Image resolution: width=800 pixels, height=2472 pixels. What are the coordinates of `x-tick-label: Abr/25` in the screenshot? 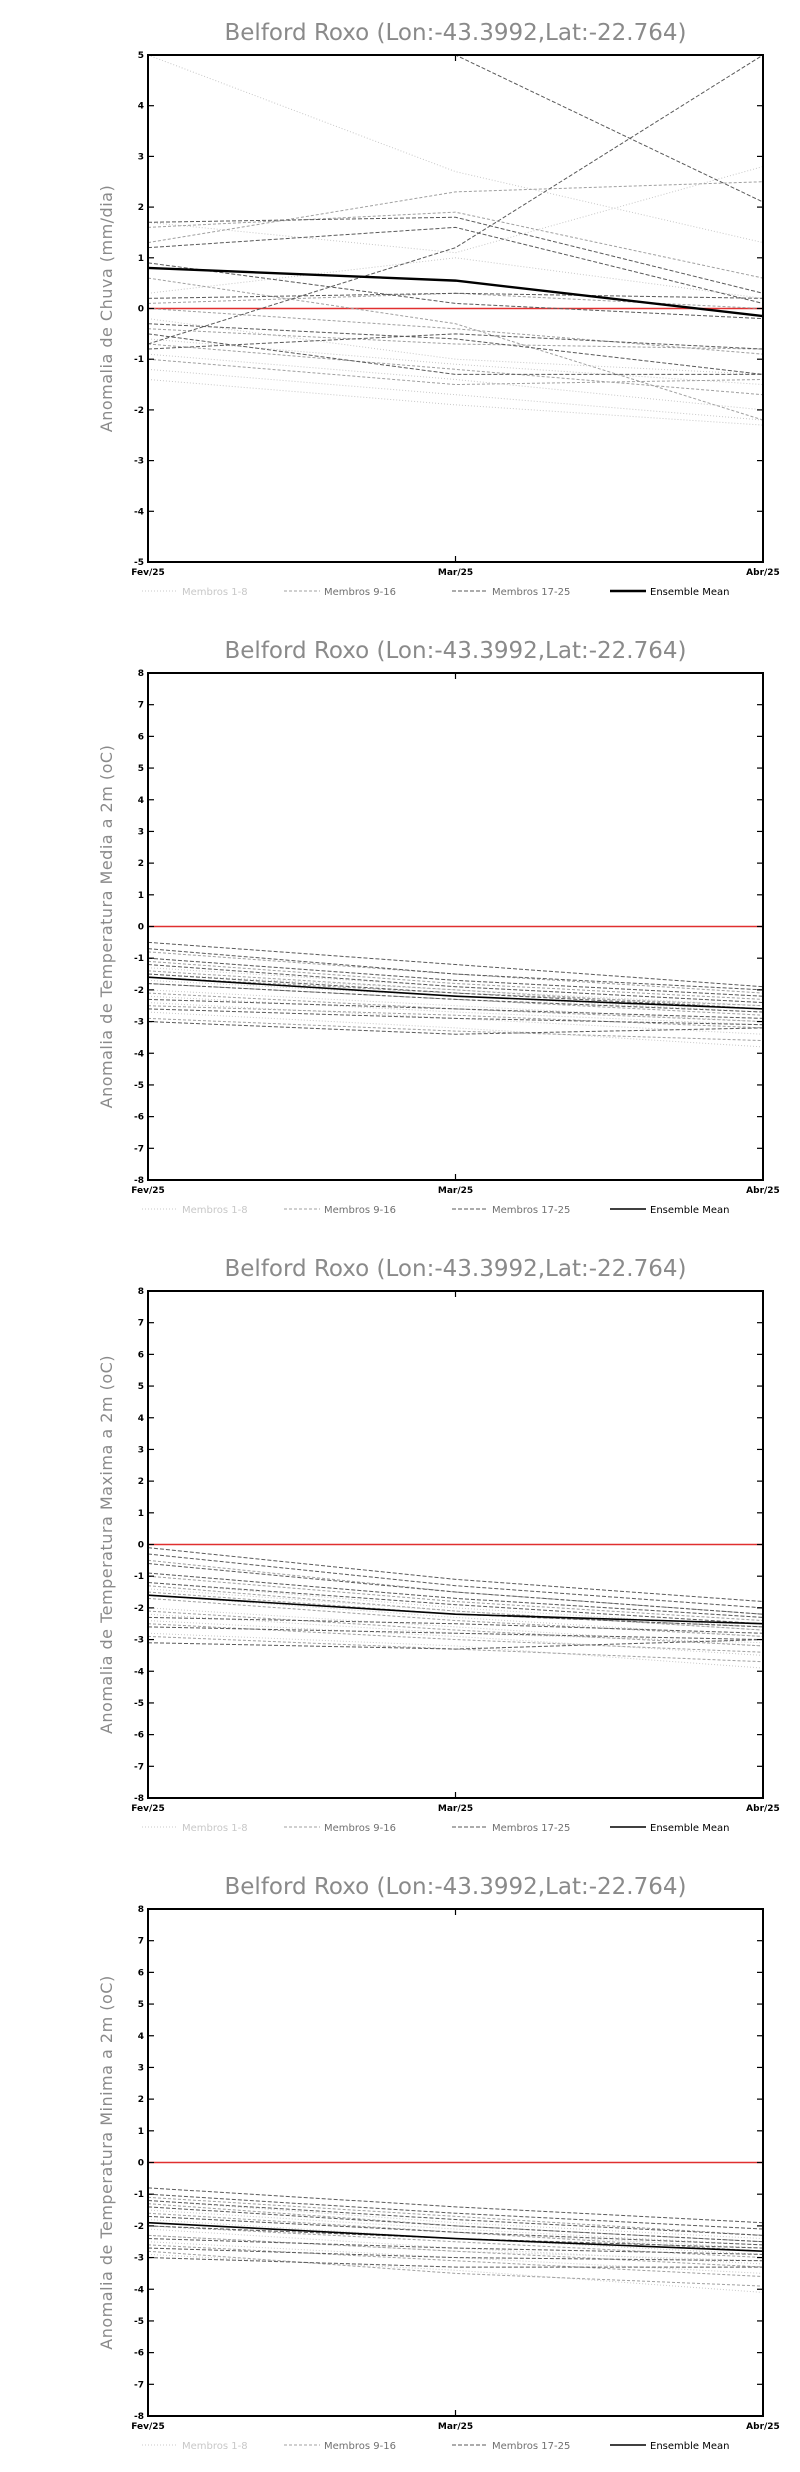 It's located at (763, 1191).